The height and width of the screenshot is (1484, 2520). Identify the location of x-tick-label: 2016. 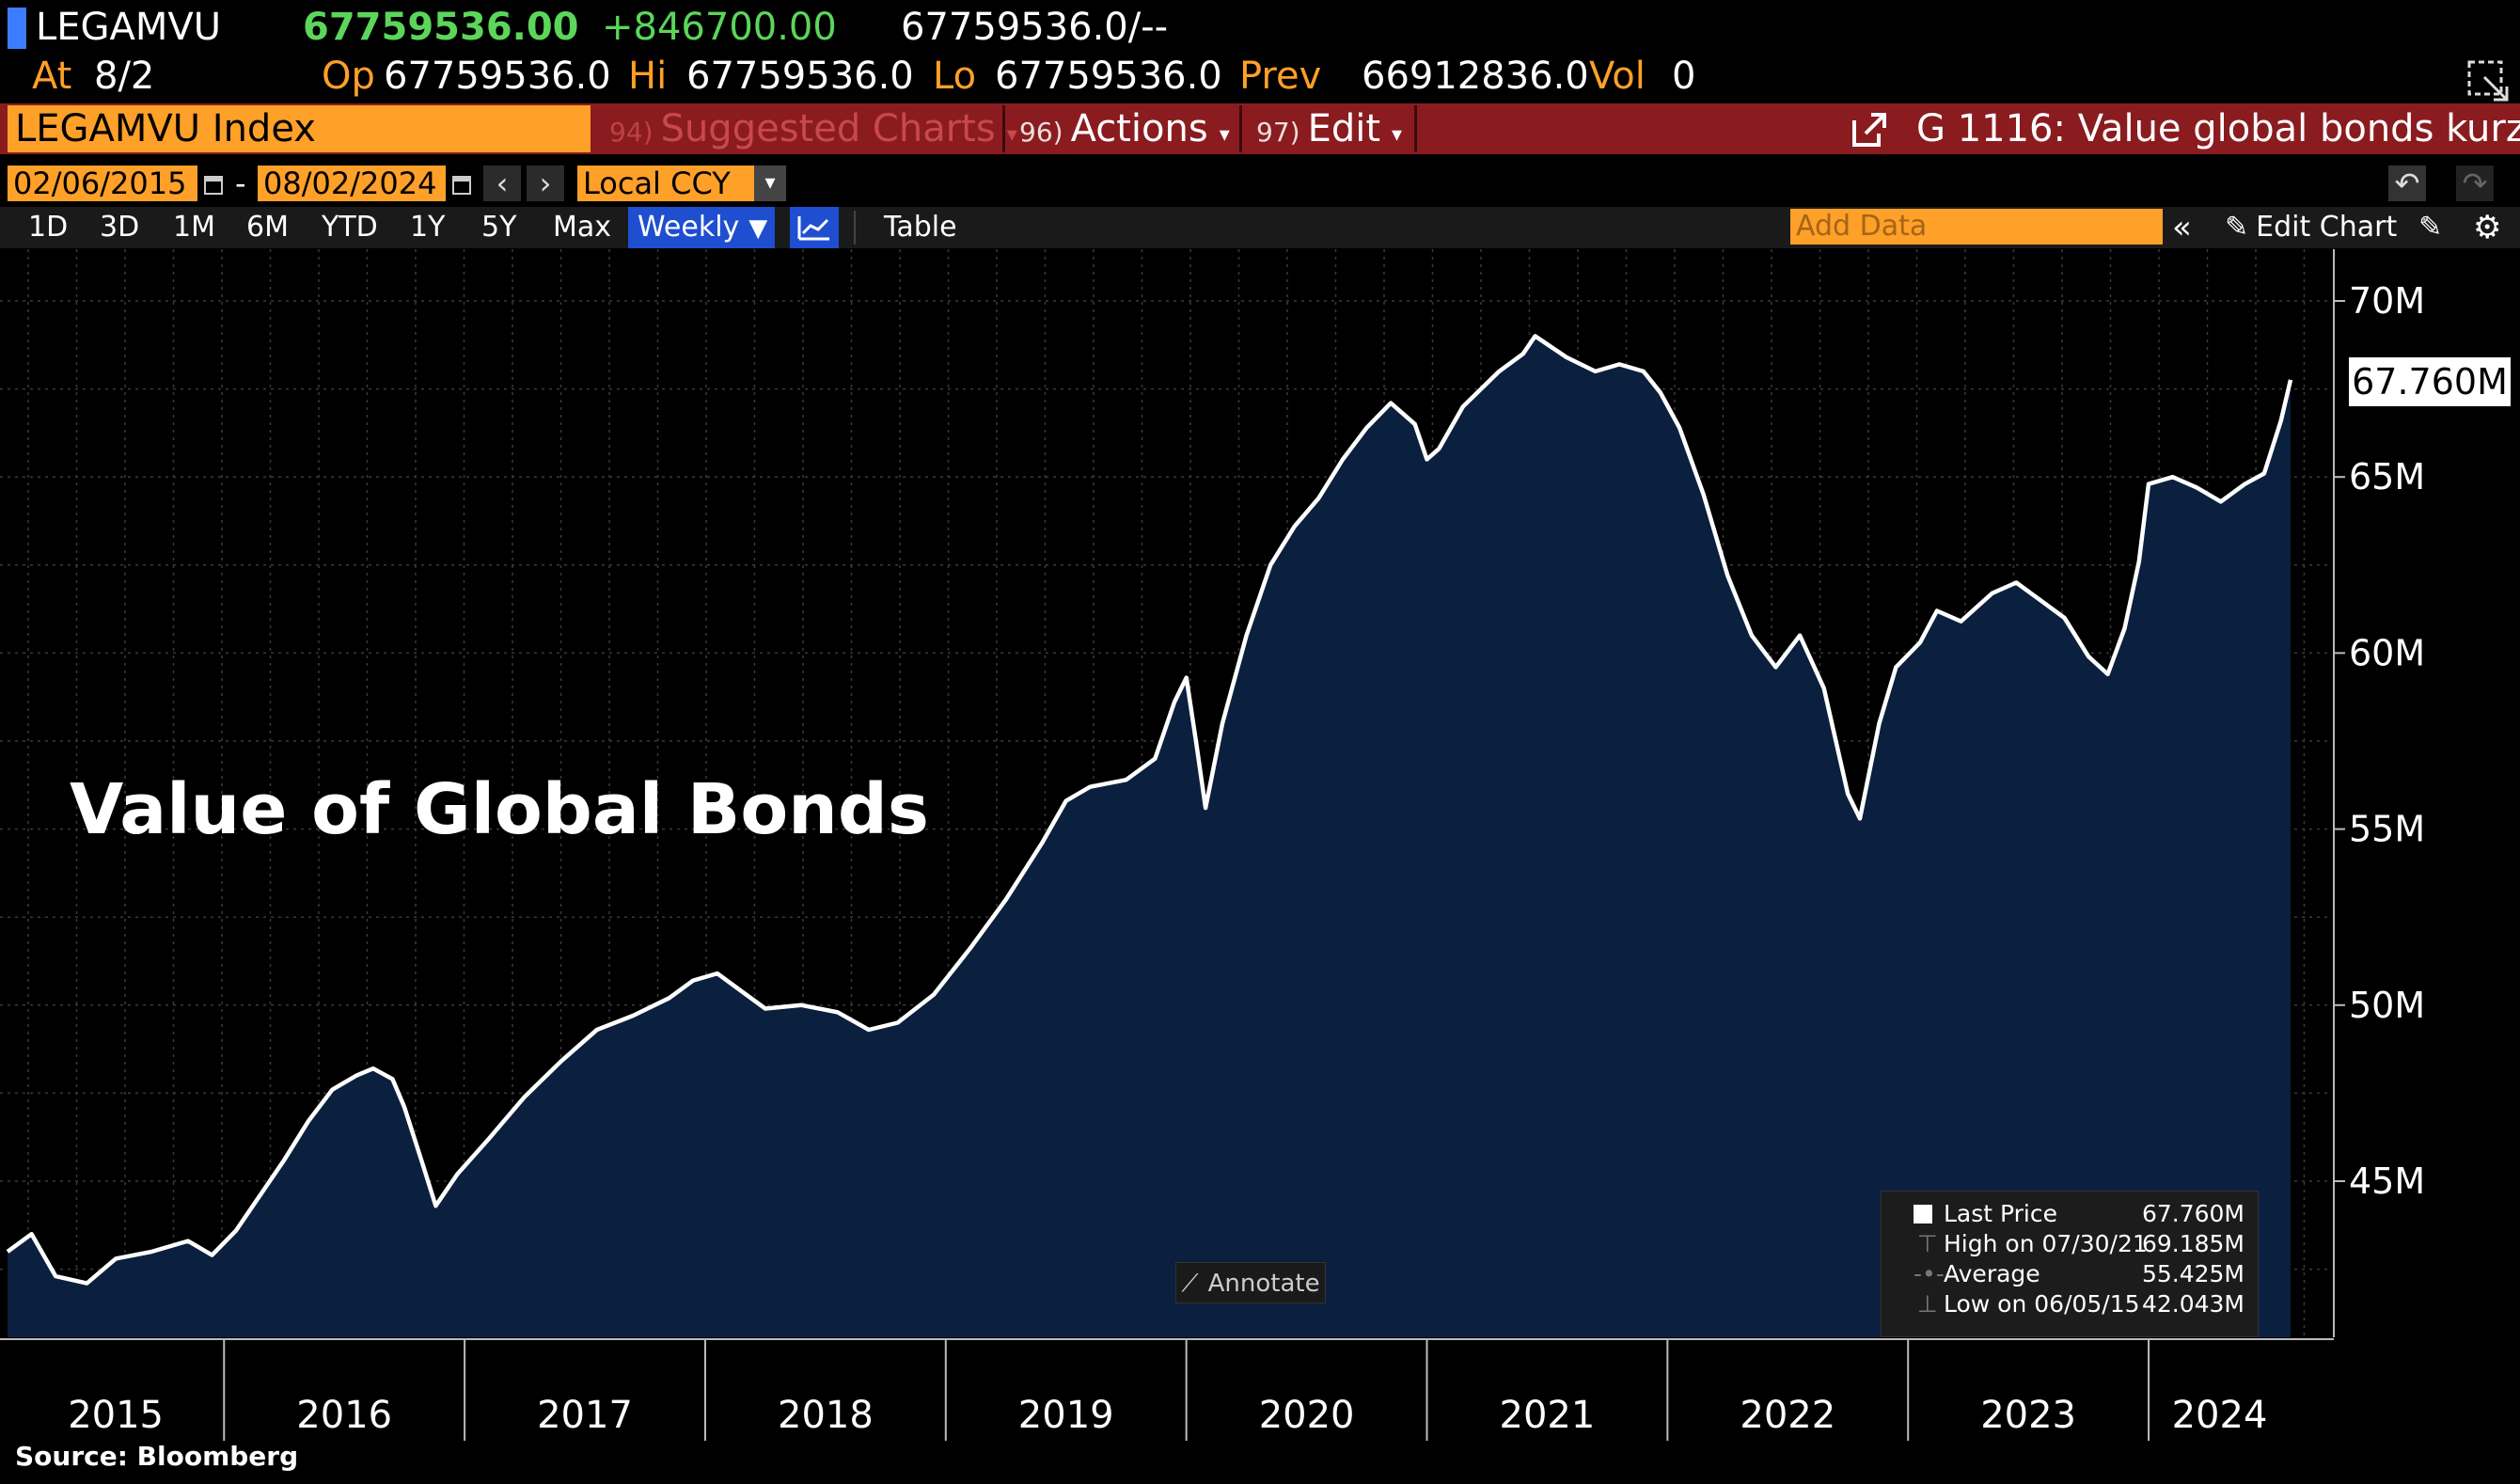
(344, 1415).